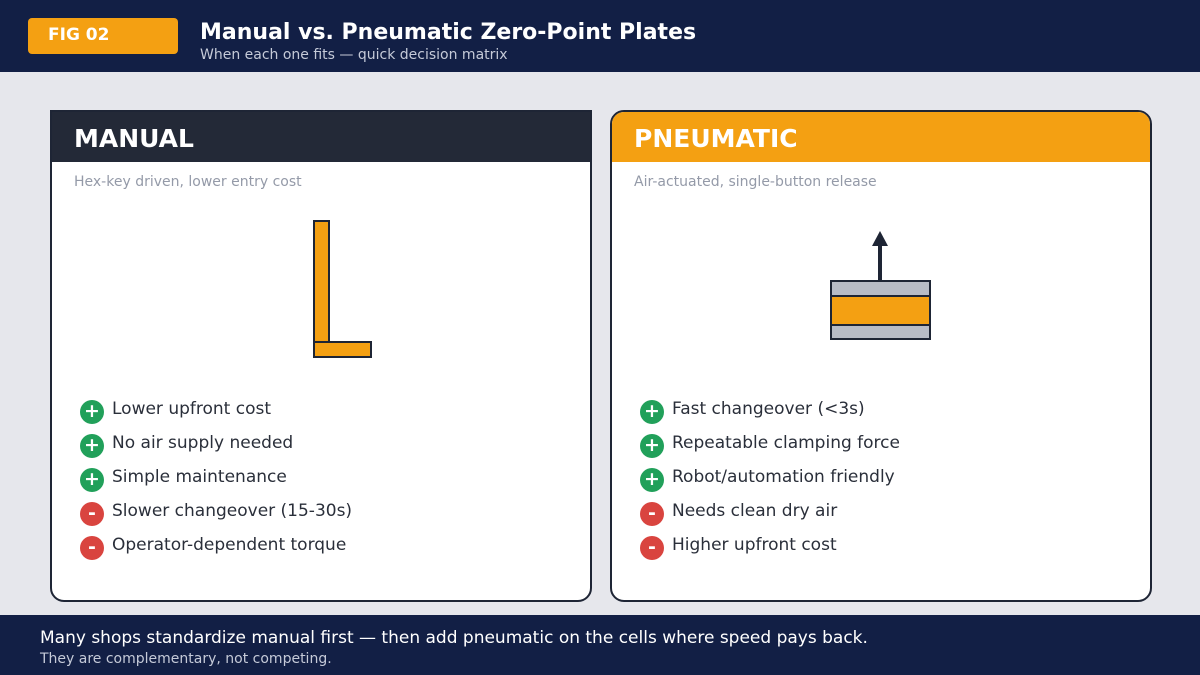  I want to click on item-text: Lower upfront cost, so click(192, 409).